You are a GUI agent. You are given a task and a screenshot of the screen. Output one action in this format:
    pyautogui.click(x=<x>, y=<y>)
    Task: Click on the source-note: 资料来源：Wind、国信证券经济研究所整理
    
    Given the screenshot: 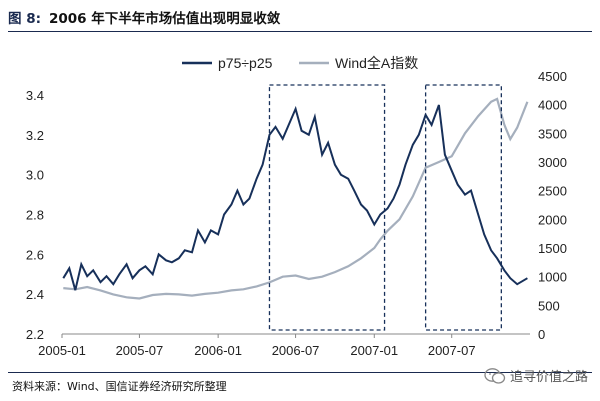 What is the action you would take?
    pyautogui.click(x=119, y=386)
    